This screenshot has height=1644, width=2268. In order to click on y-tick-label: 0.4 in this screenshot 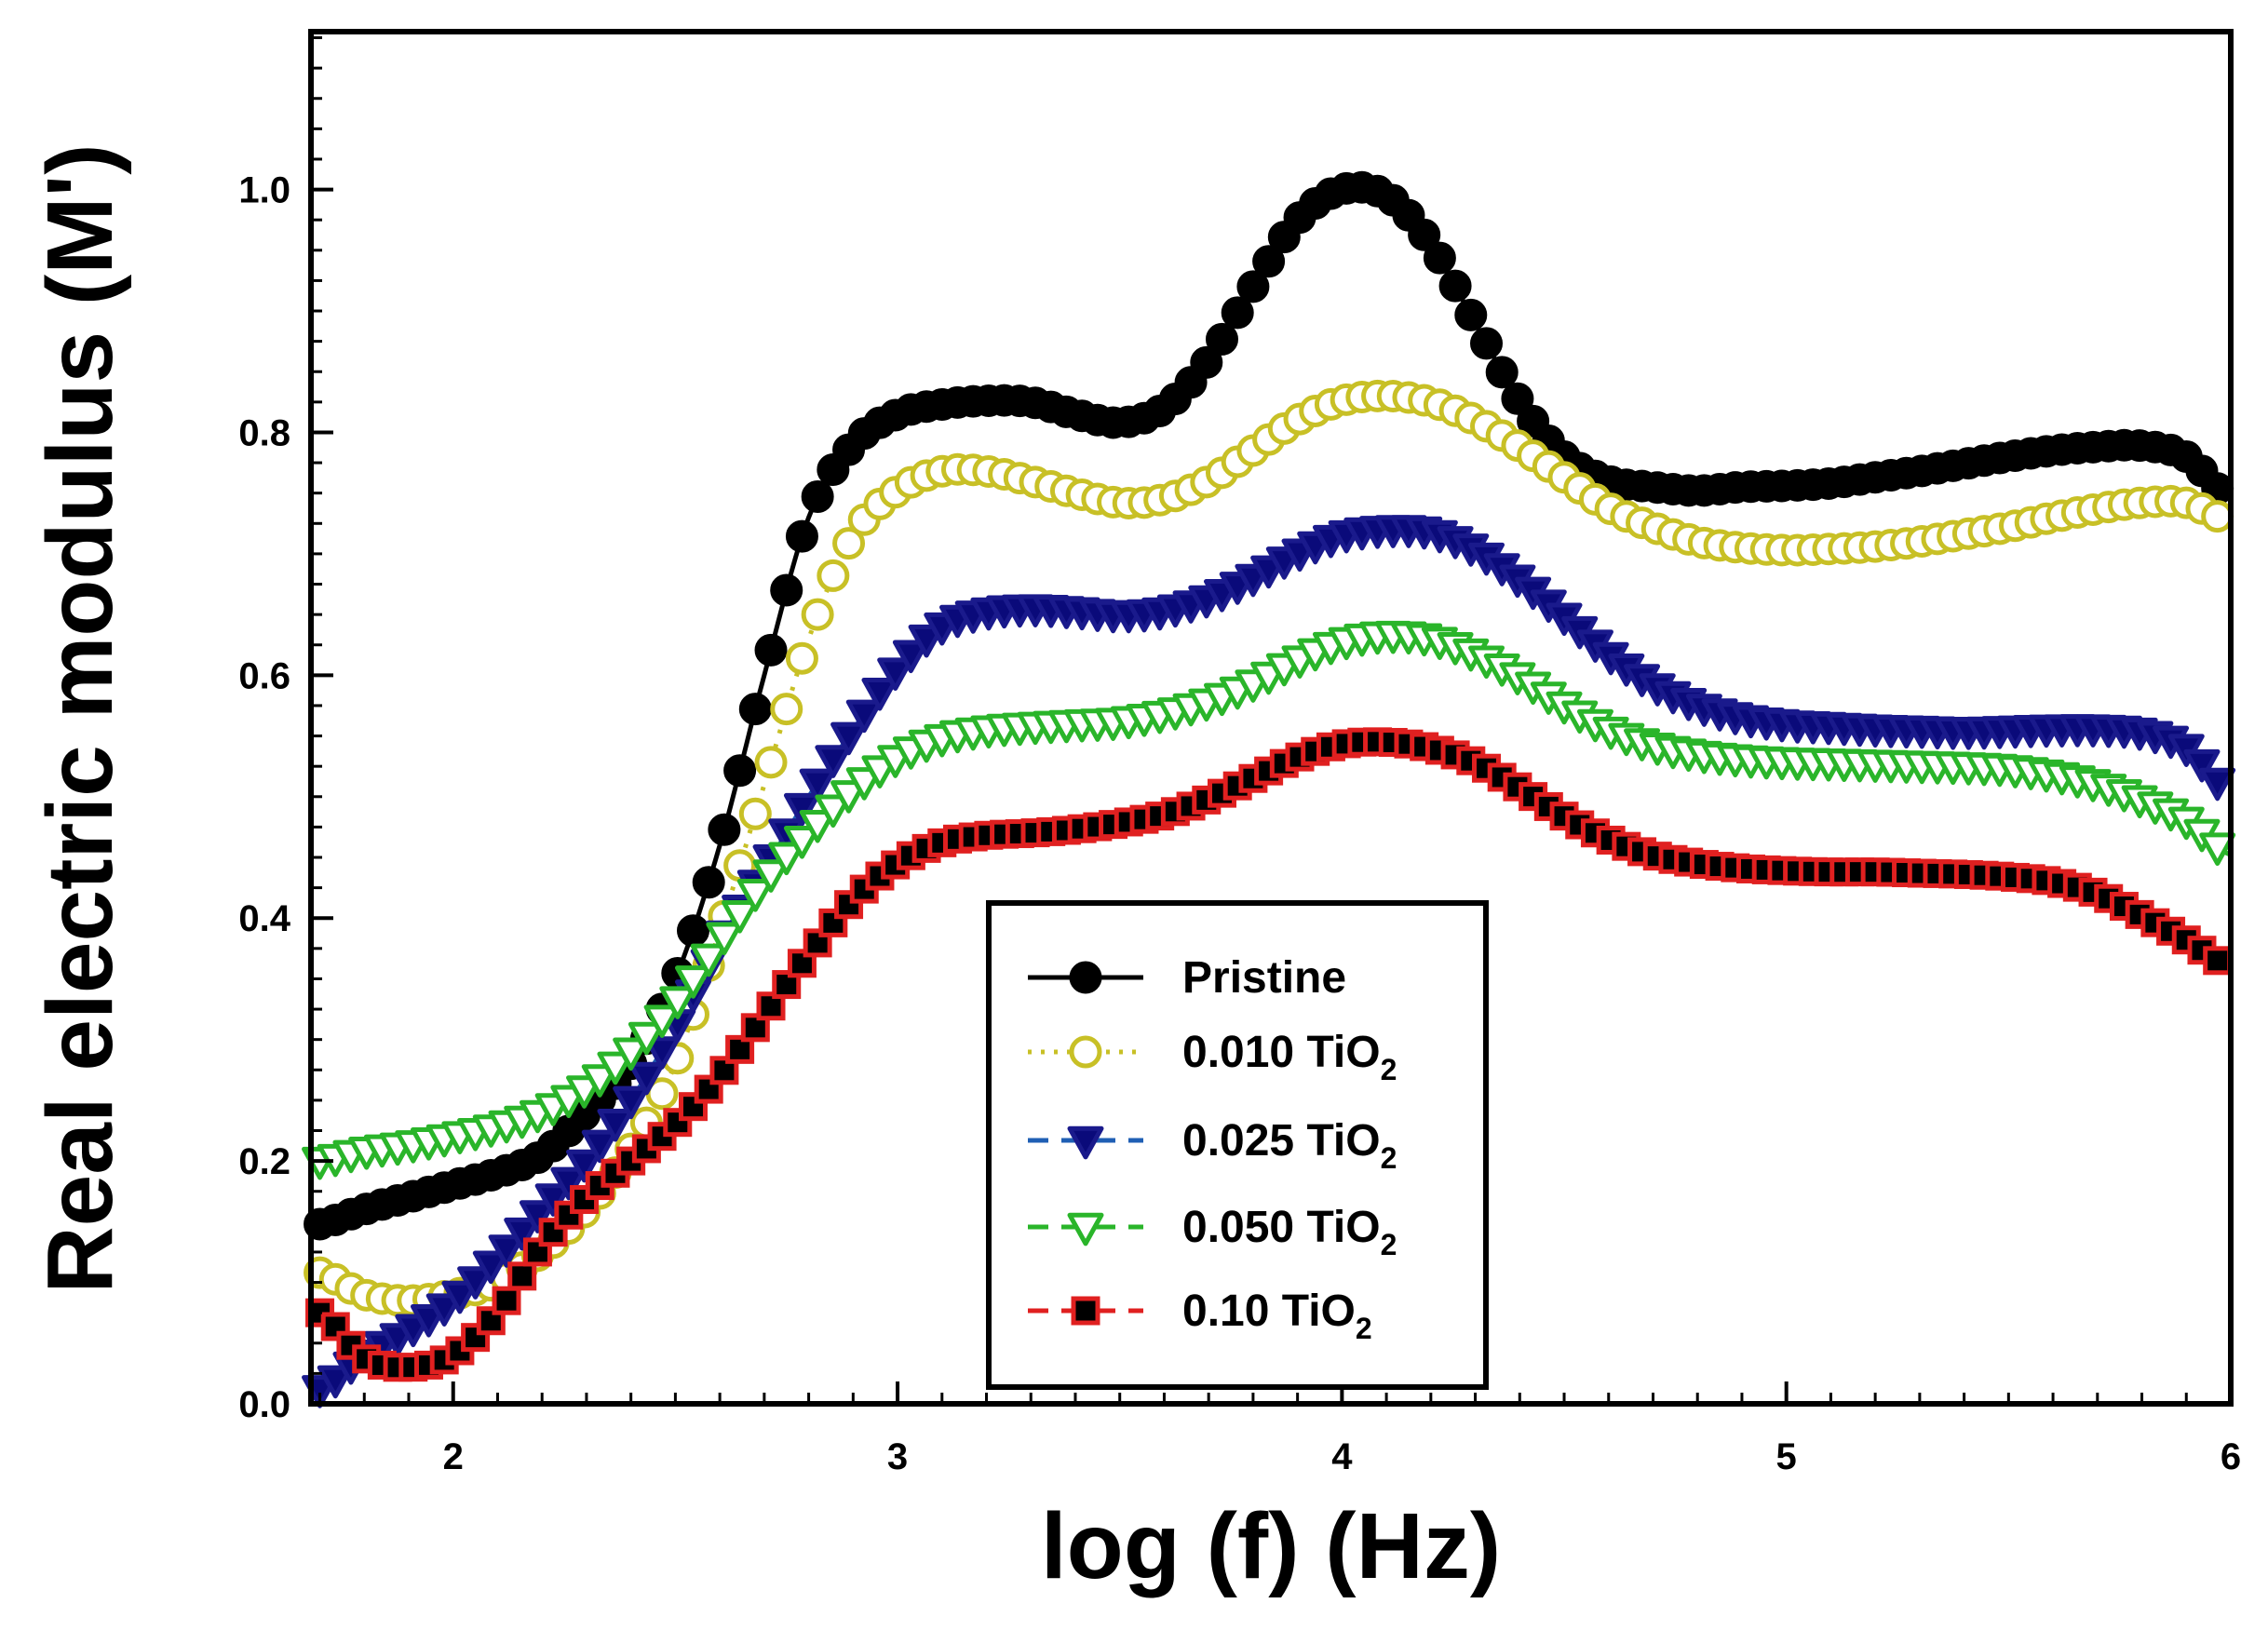, I will do `click(264, 918)`.